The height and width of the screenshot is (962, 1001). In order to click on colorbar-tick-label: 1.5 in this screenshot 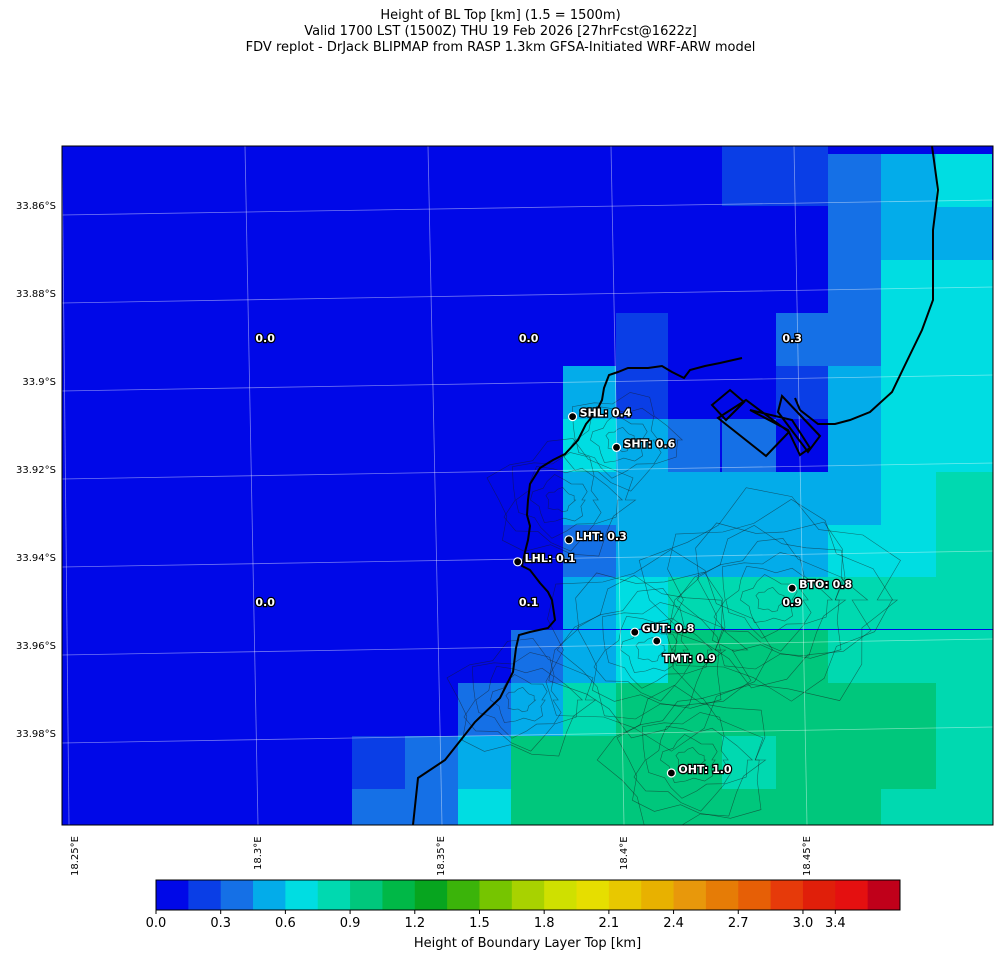, I will do `click(479, 923)`.